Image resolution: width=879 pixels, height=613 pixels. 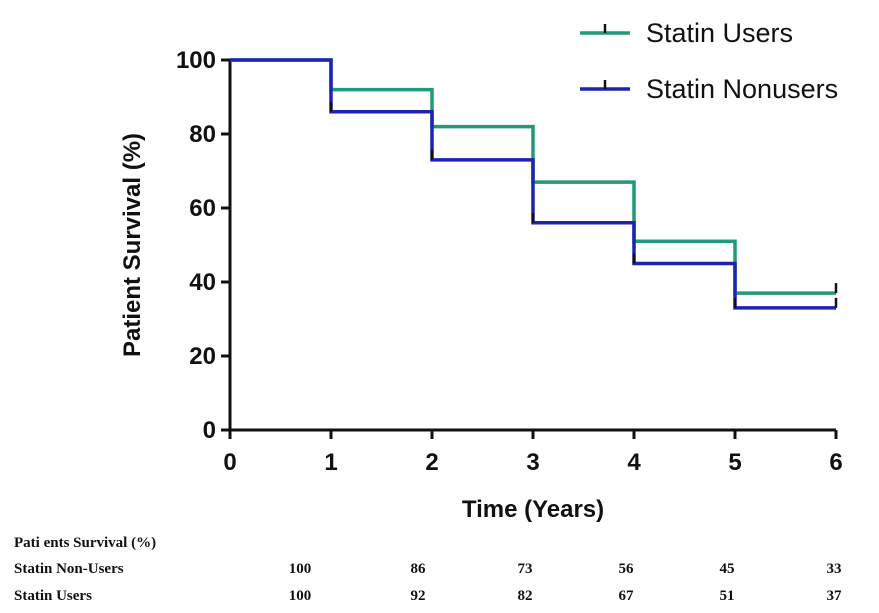 I want to click on y-tick-label: 0, so click(x=209, y=430).